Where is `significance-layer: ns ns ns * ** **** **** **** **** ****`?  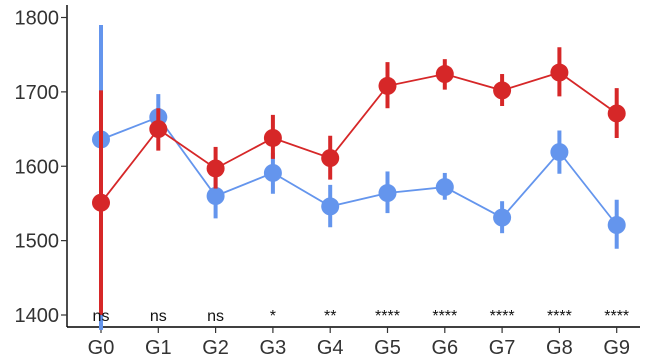
significance-layer: ns ns ns * ** **** **** **** **** **** is located at coordinates (361, 316).